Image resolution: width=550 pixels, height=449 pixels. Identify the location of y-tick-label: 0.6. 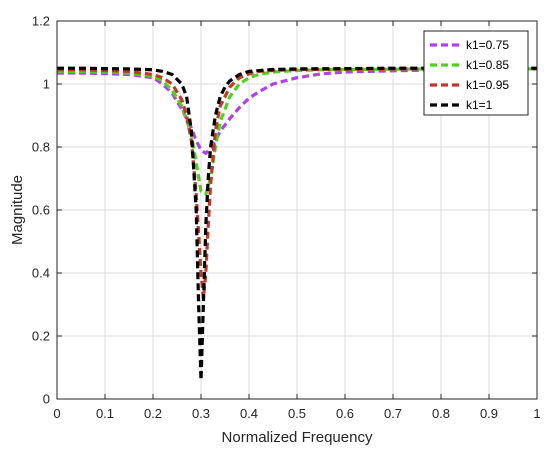
(41, 210).